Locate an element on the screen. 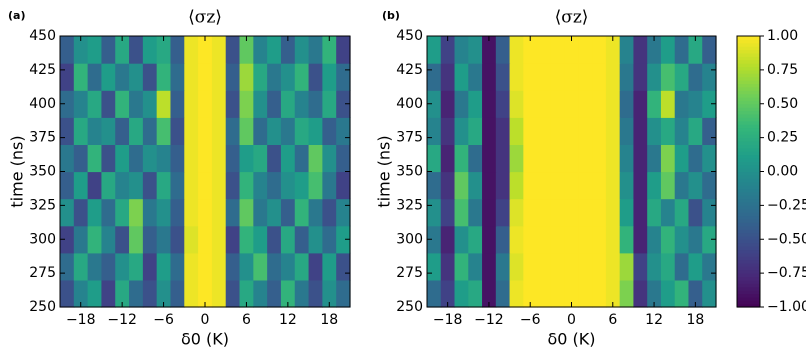  y-axis-label: time (ns) is located at coordinates (17, 171).